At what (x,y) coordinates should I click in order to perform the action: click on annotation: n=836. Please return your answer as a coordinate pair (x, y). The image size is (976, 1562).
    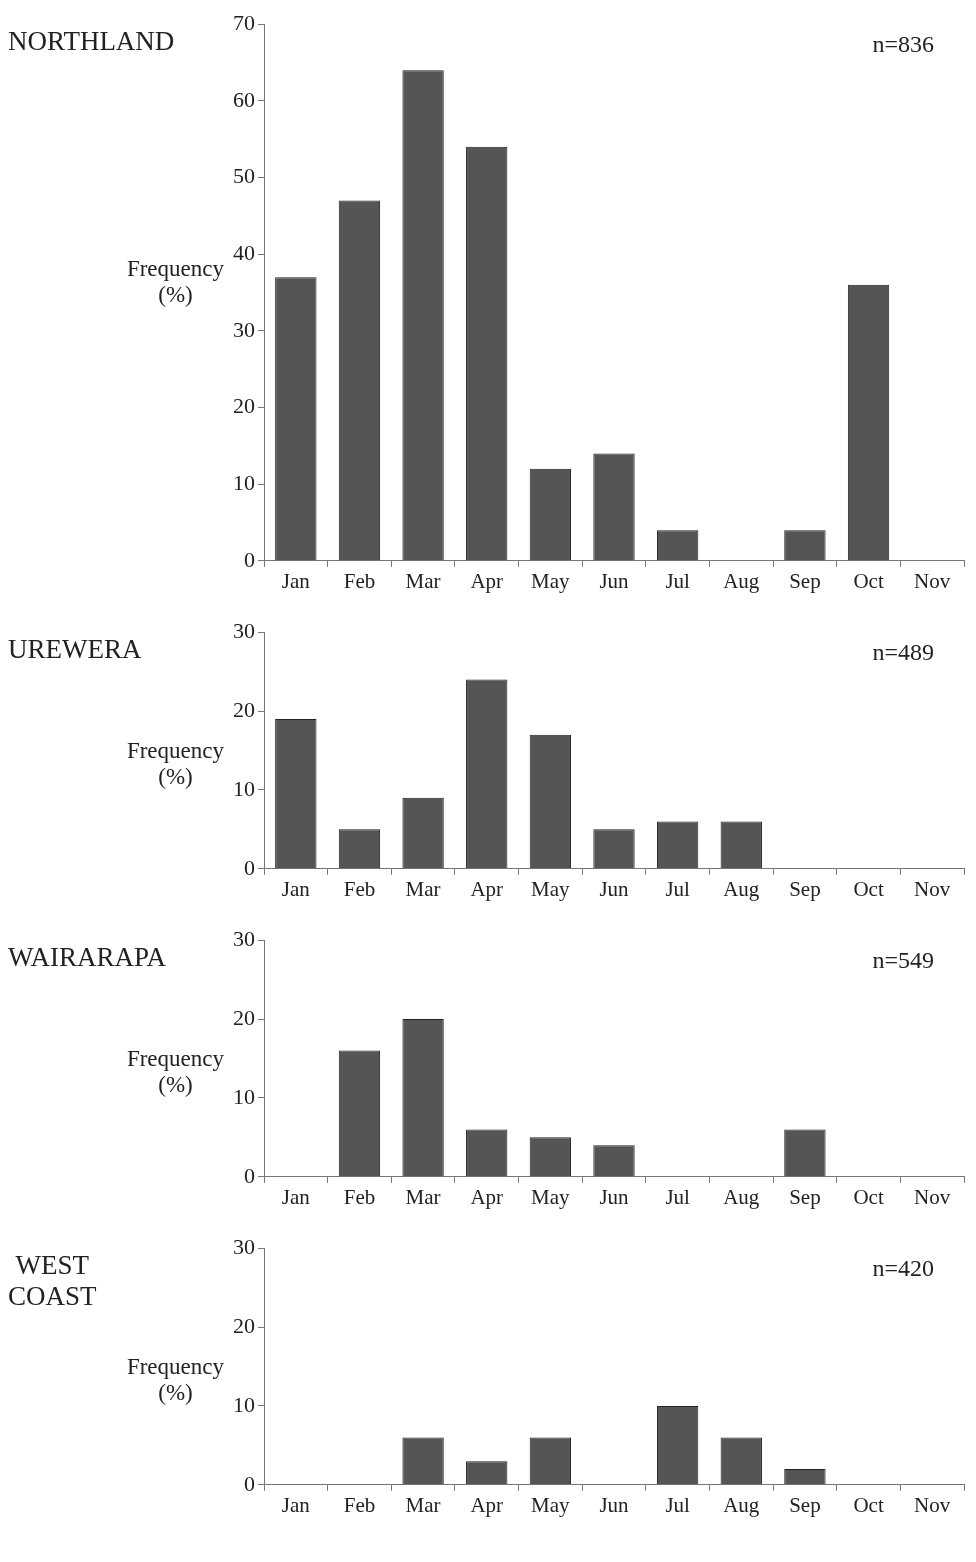
    Looking at the image, I should click on (903, 44).